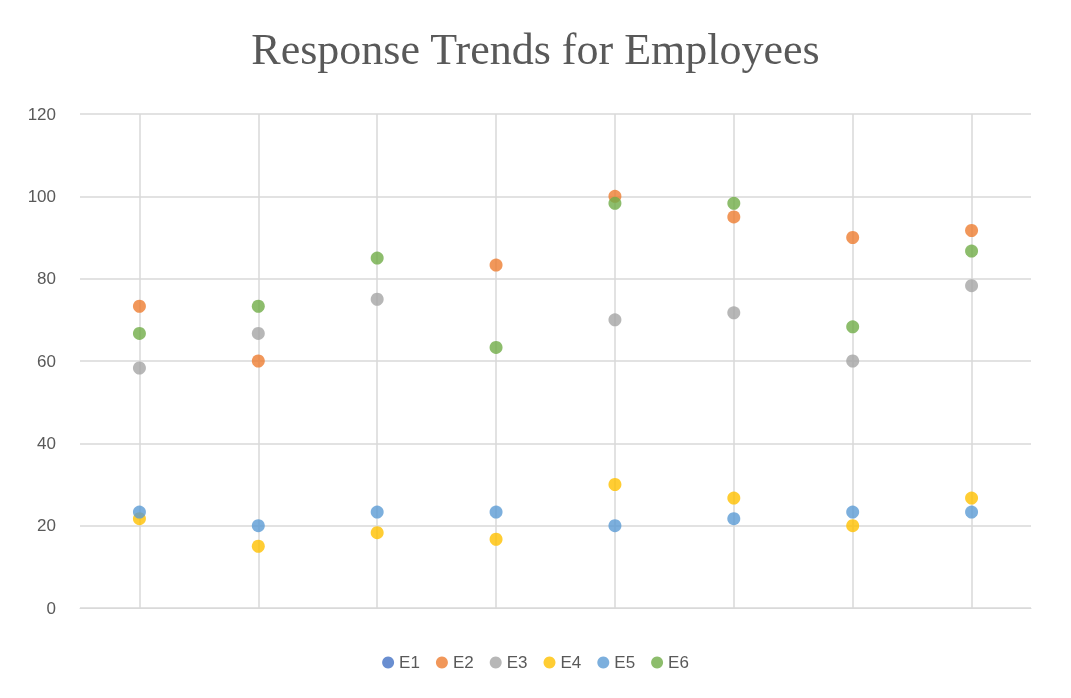 The height and width of the screenshot is (698, 1071). What do you see at coordinates (625, 662) in the screenshot?
I see `legend-label: E5` at bounding box center [625, 662].